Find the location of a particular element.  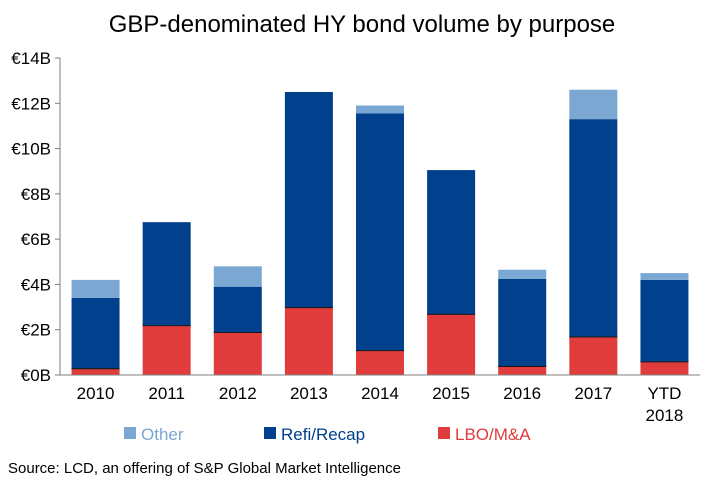

x-tick-label: 2016 is located at coordinates (522, 393).